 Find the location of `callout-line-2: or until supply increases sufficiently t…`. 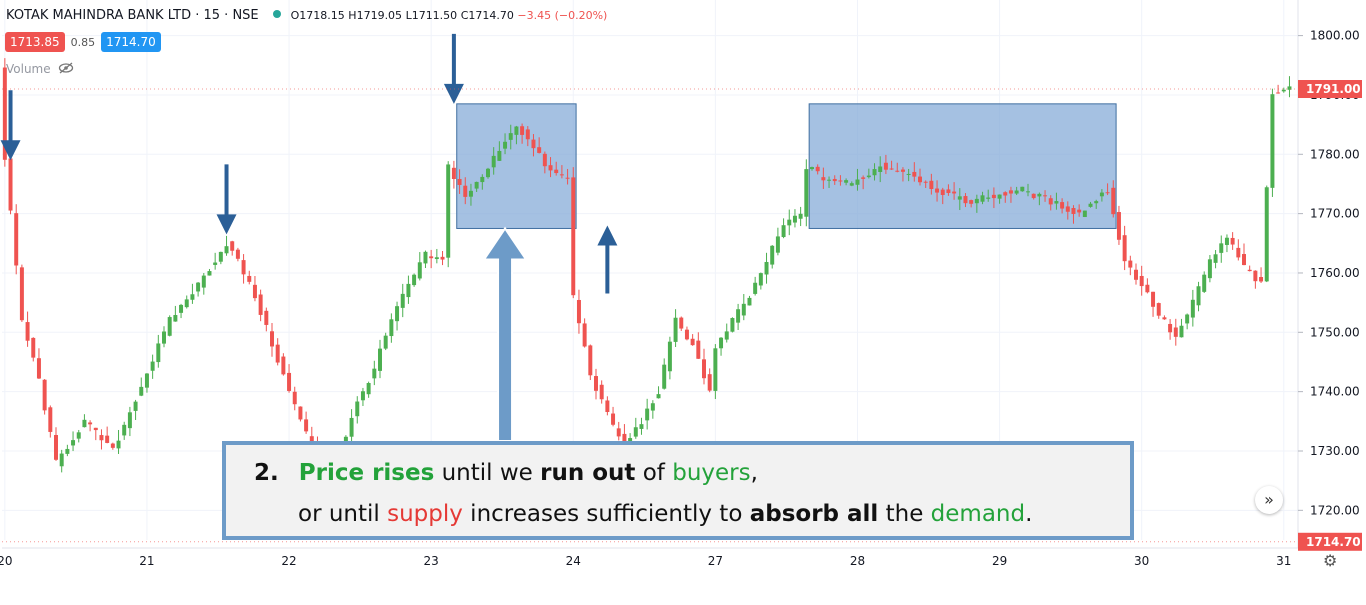

callout-line-2: or until supply increases sufficiently t… is located at coordinates (665, 514).